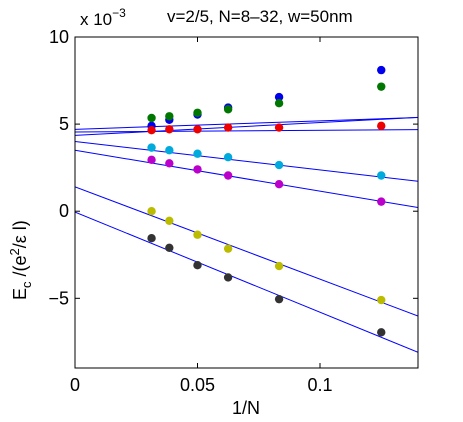 This screenshot has height=422, width=463. I want to click on y-tick-label: 10, so click(59, 37).